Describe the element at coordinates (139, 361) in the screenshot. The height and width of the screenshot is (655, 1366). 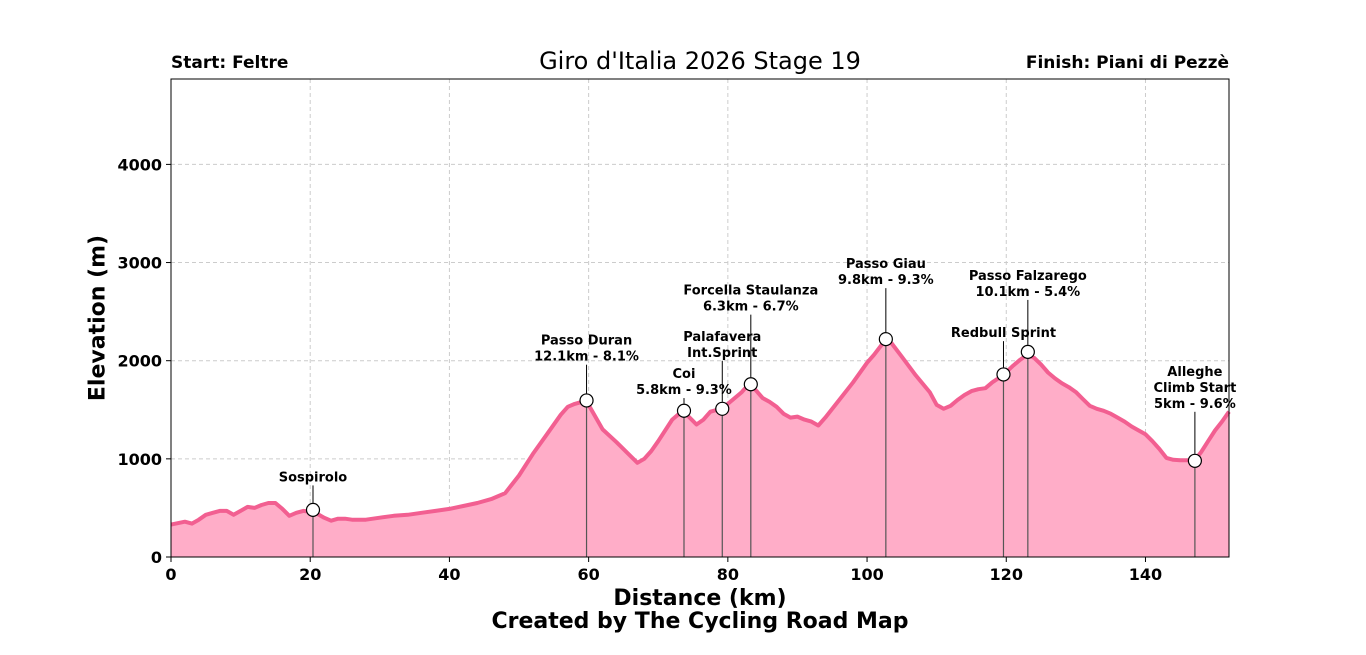
I see `y-tick-label: 2000` at that location.